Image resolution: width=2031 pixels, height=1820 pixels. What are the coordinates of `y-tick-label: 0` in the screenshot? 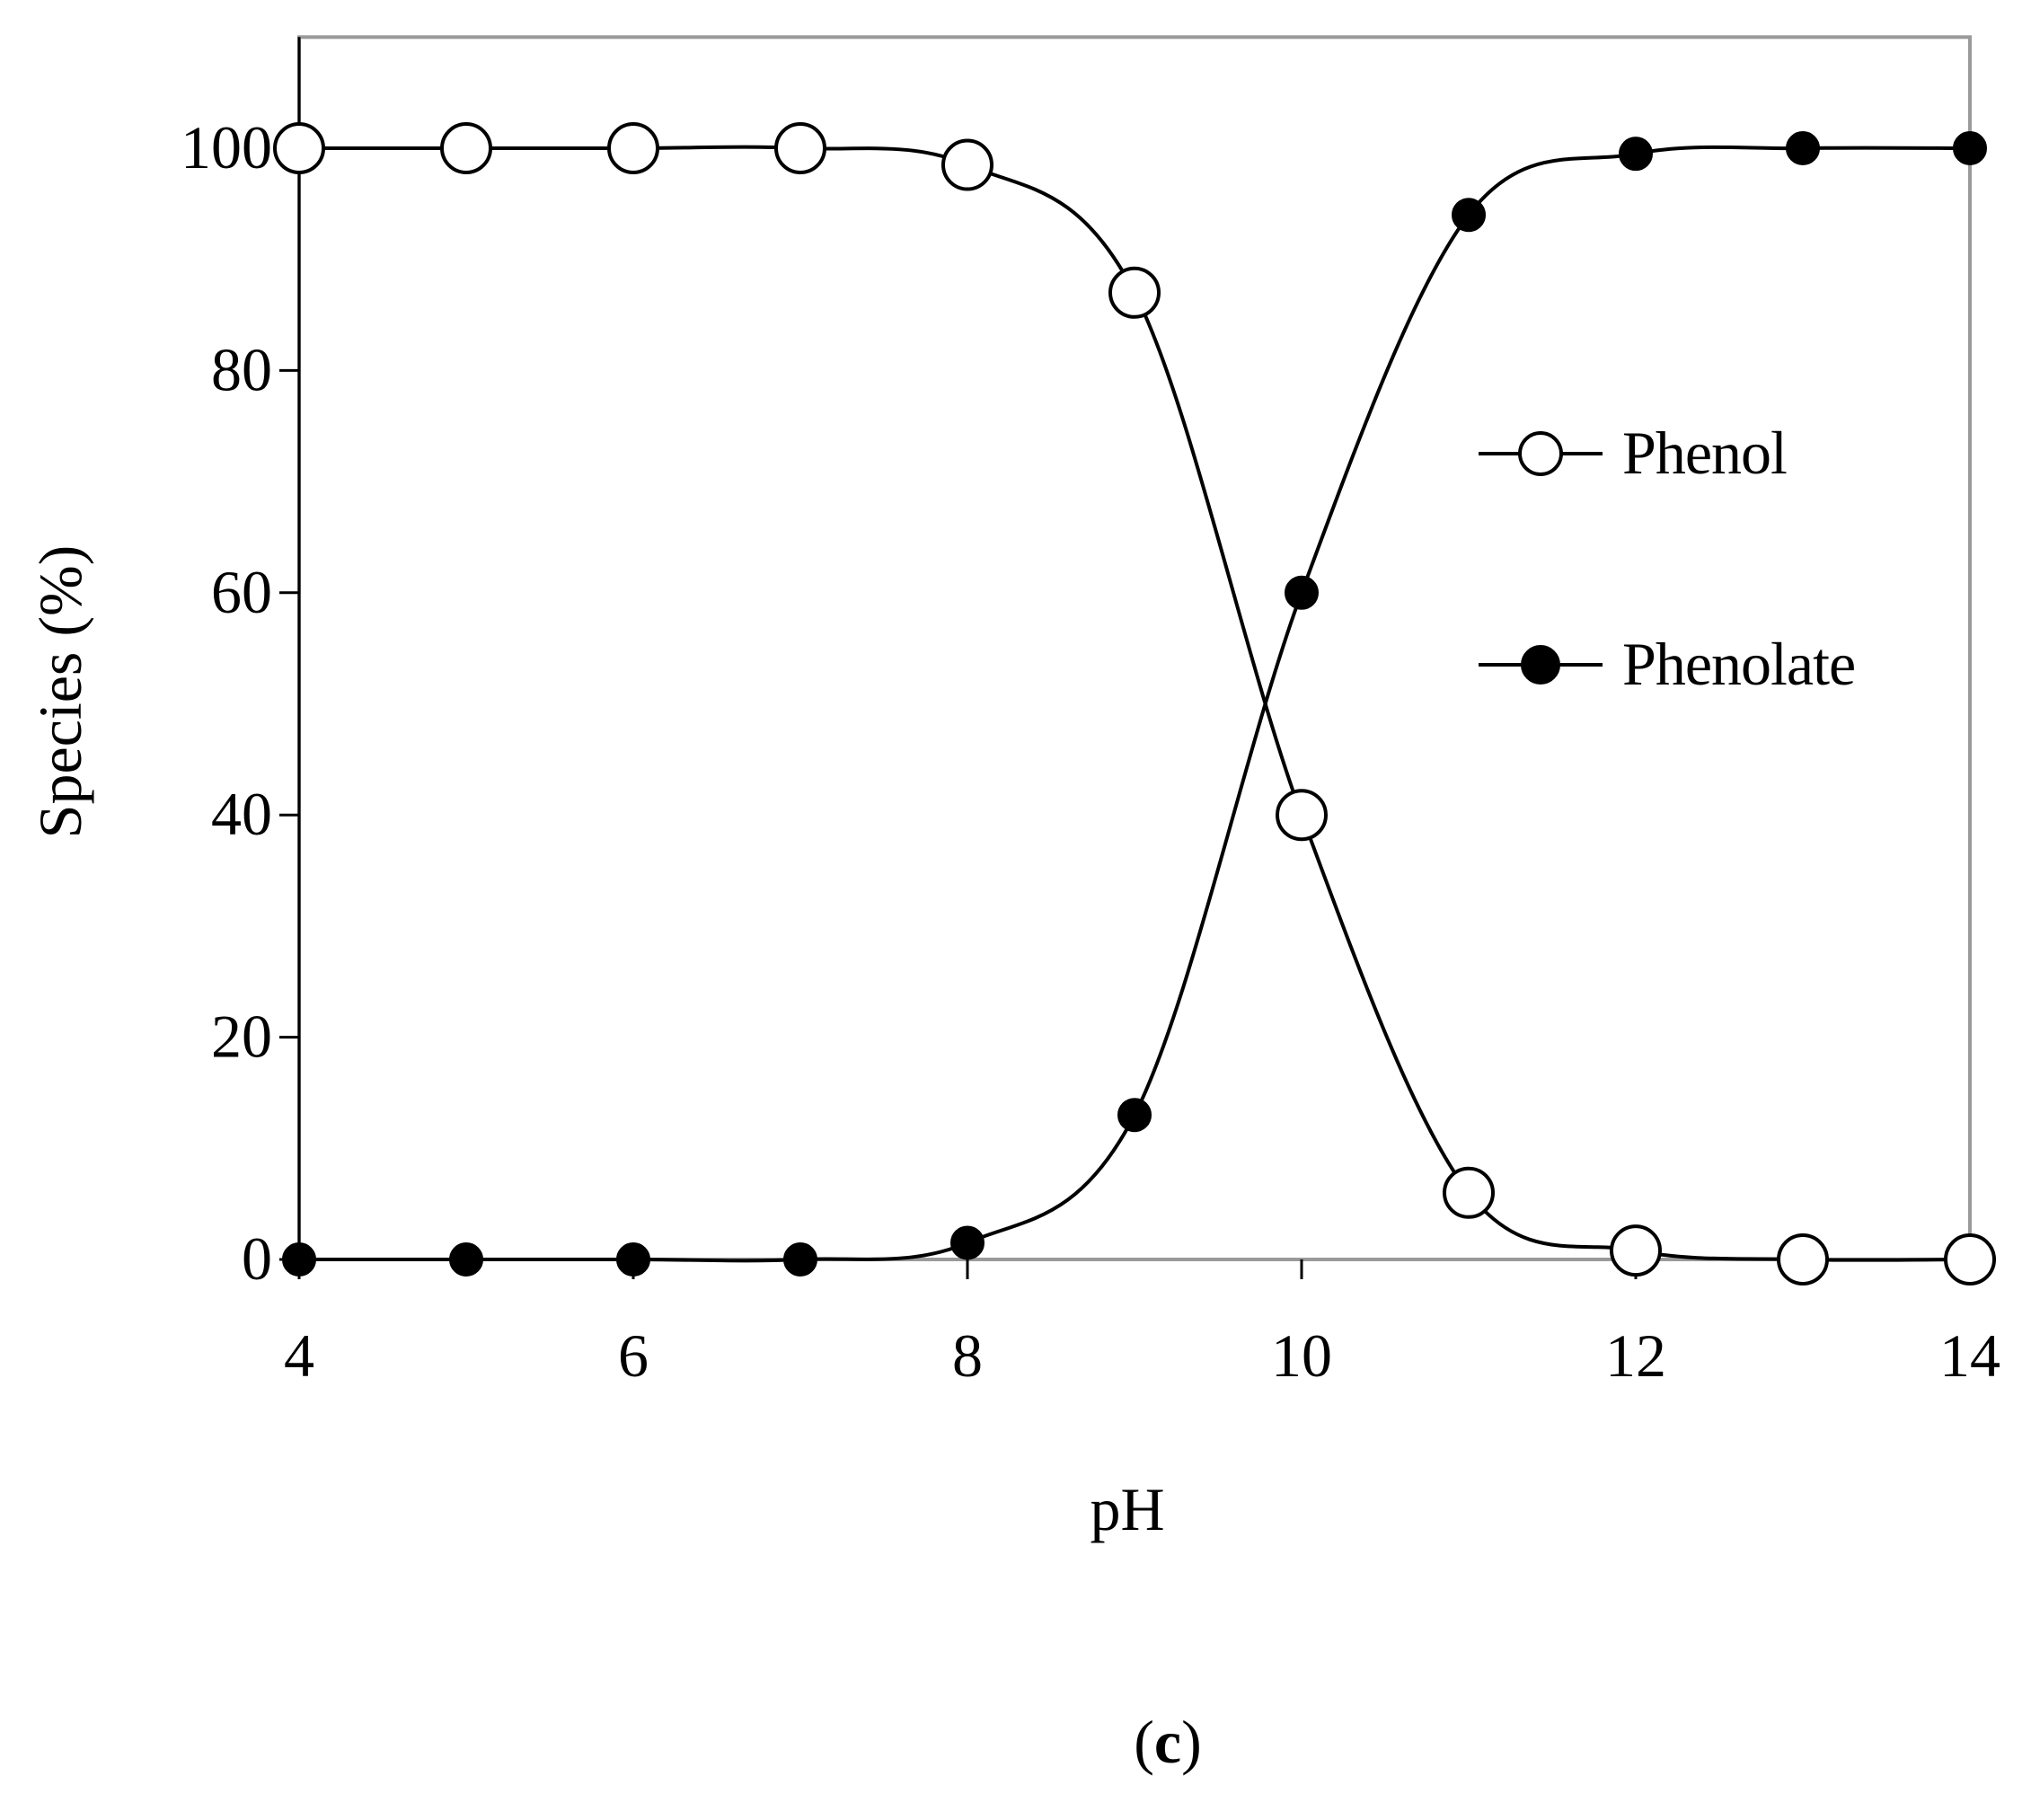 It's located at (257, 1258).